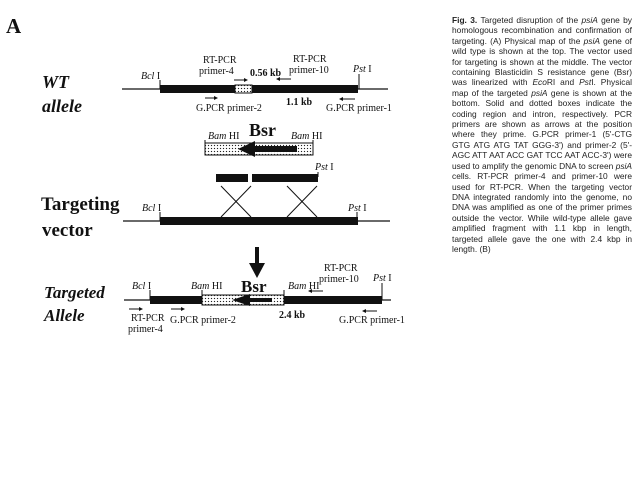 This screenshot has height=488, width=640. I want to click on cassette-bam-right: Bam HI, so click(306, 136).